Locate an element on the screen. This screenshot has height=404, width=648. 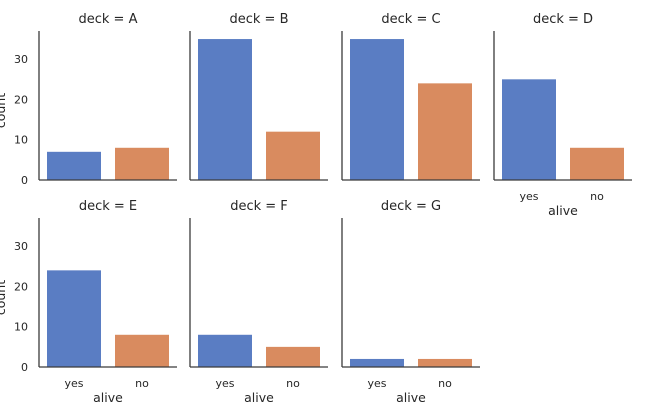
panel-title: deck = D is located at coordinates (563, 19).